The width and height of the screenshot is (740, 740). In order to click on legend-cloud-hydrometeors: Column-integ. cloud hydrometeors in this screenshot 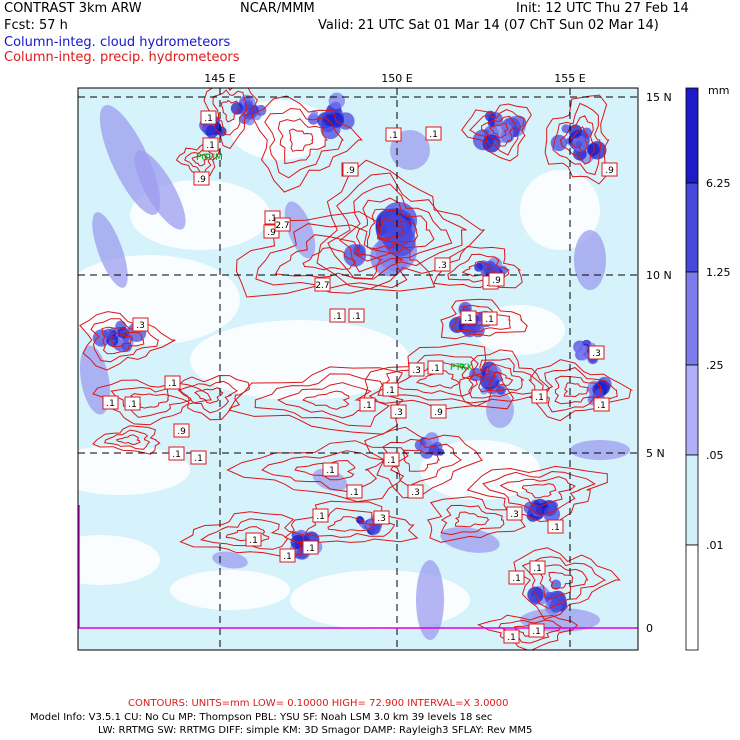, I will do `click(117, 42)`.